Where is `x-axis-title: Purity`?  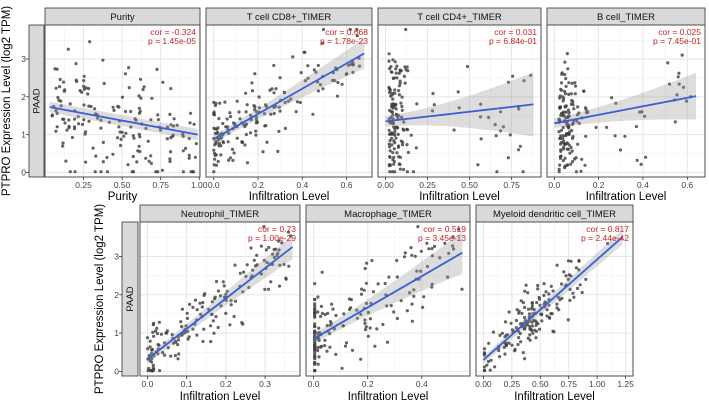
x-axis-title: Purity is located at coordinates (123, 197).